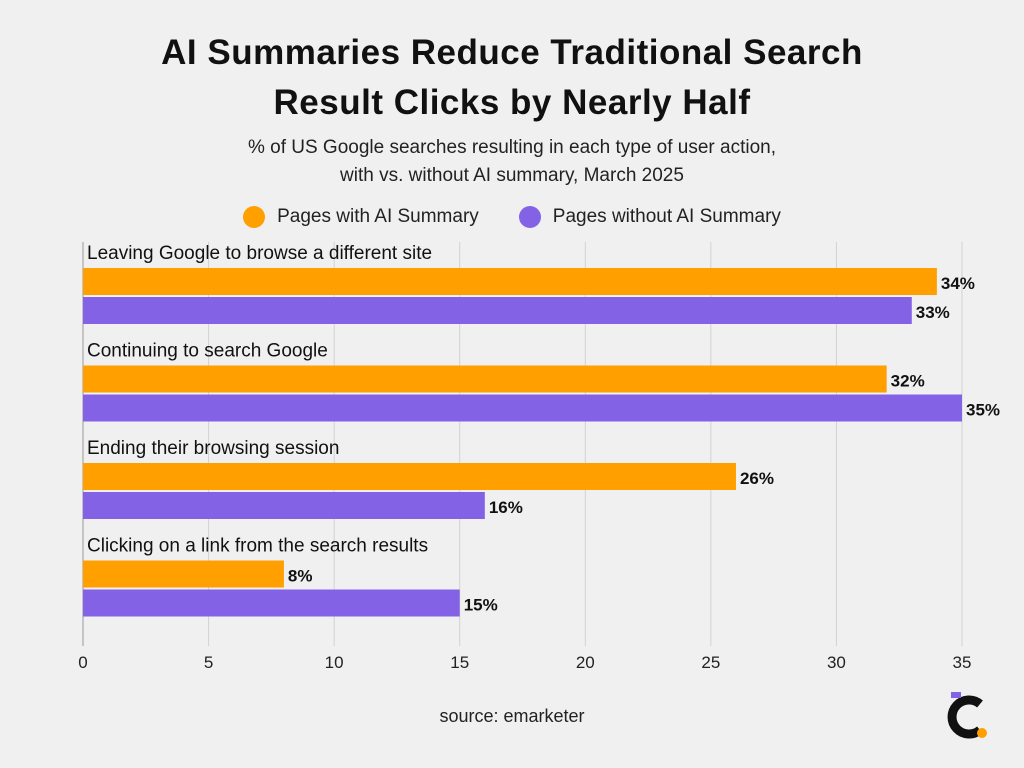  I want to click on brand-logo-icon, so click(967, 715).